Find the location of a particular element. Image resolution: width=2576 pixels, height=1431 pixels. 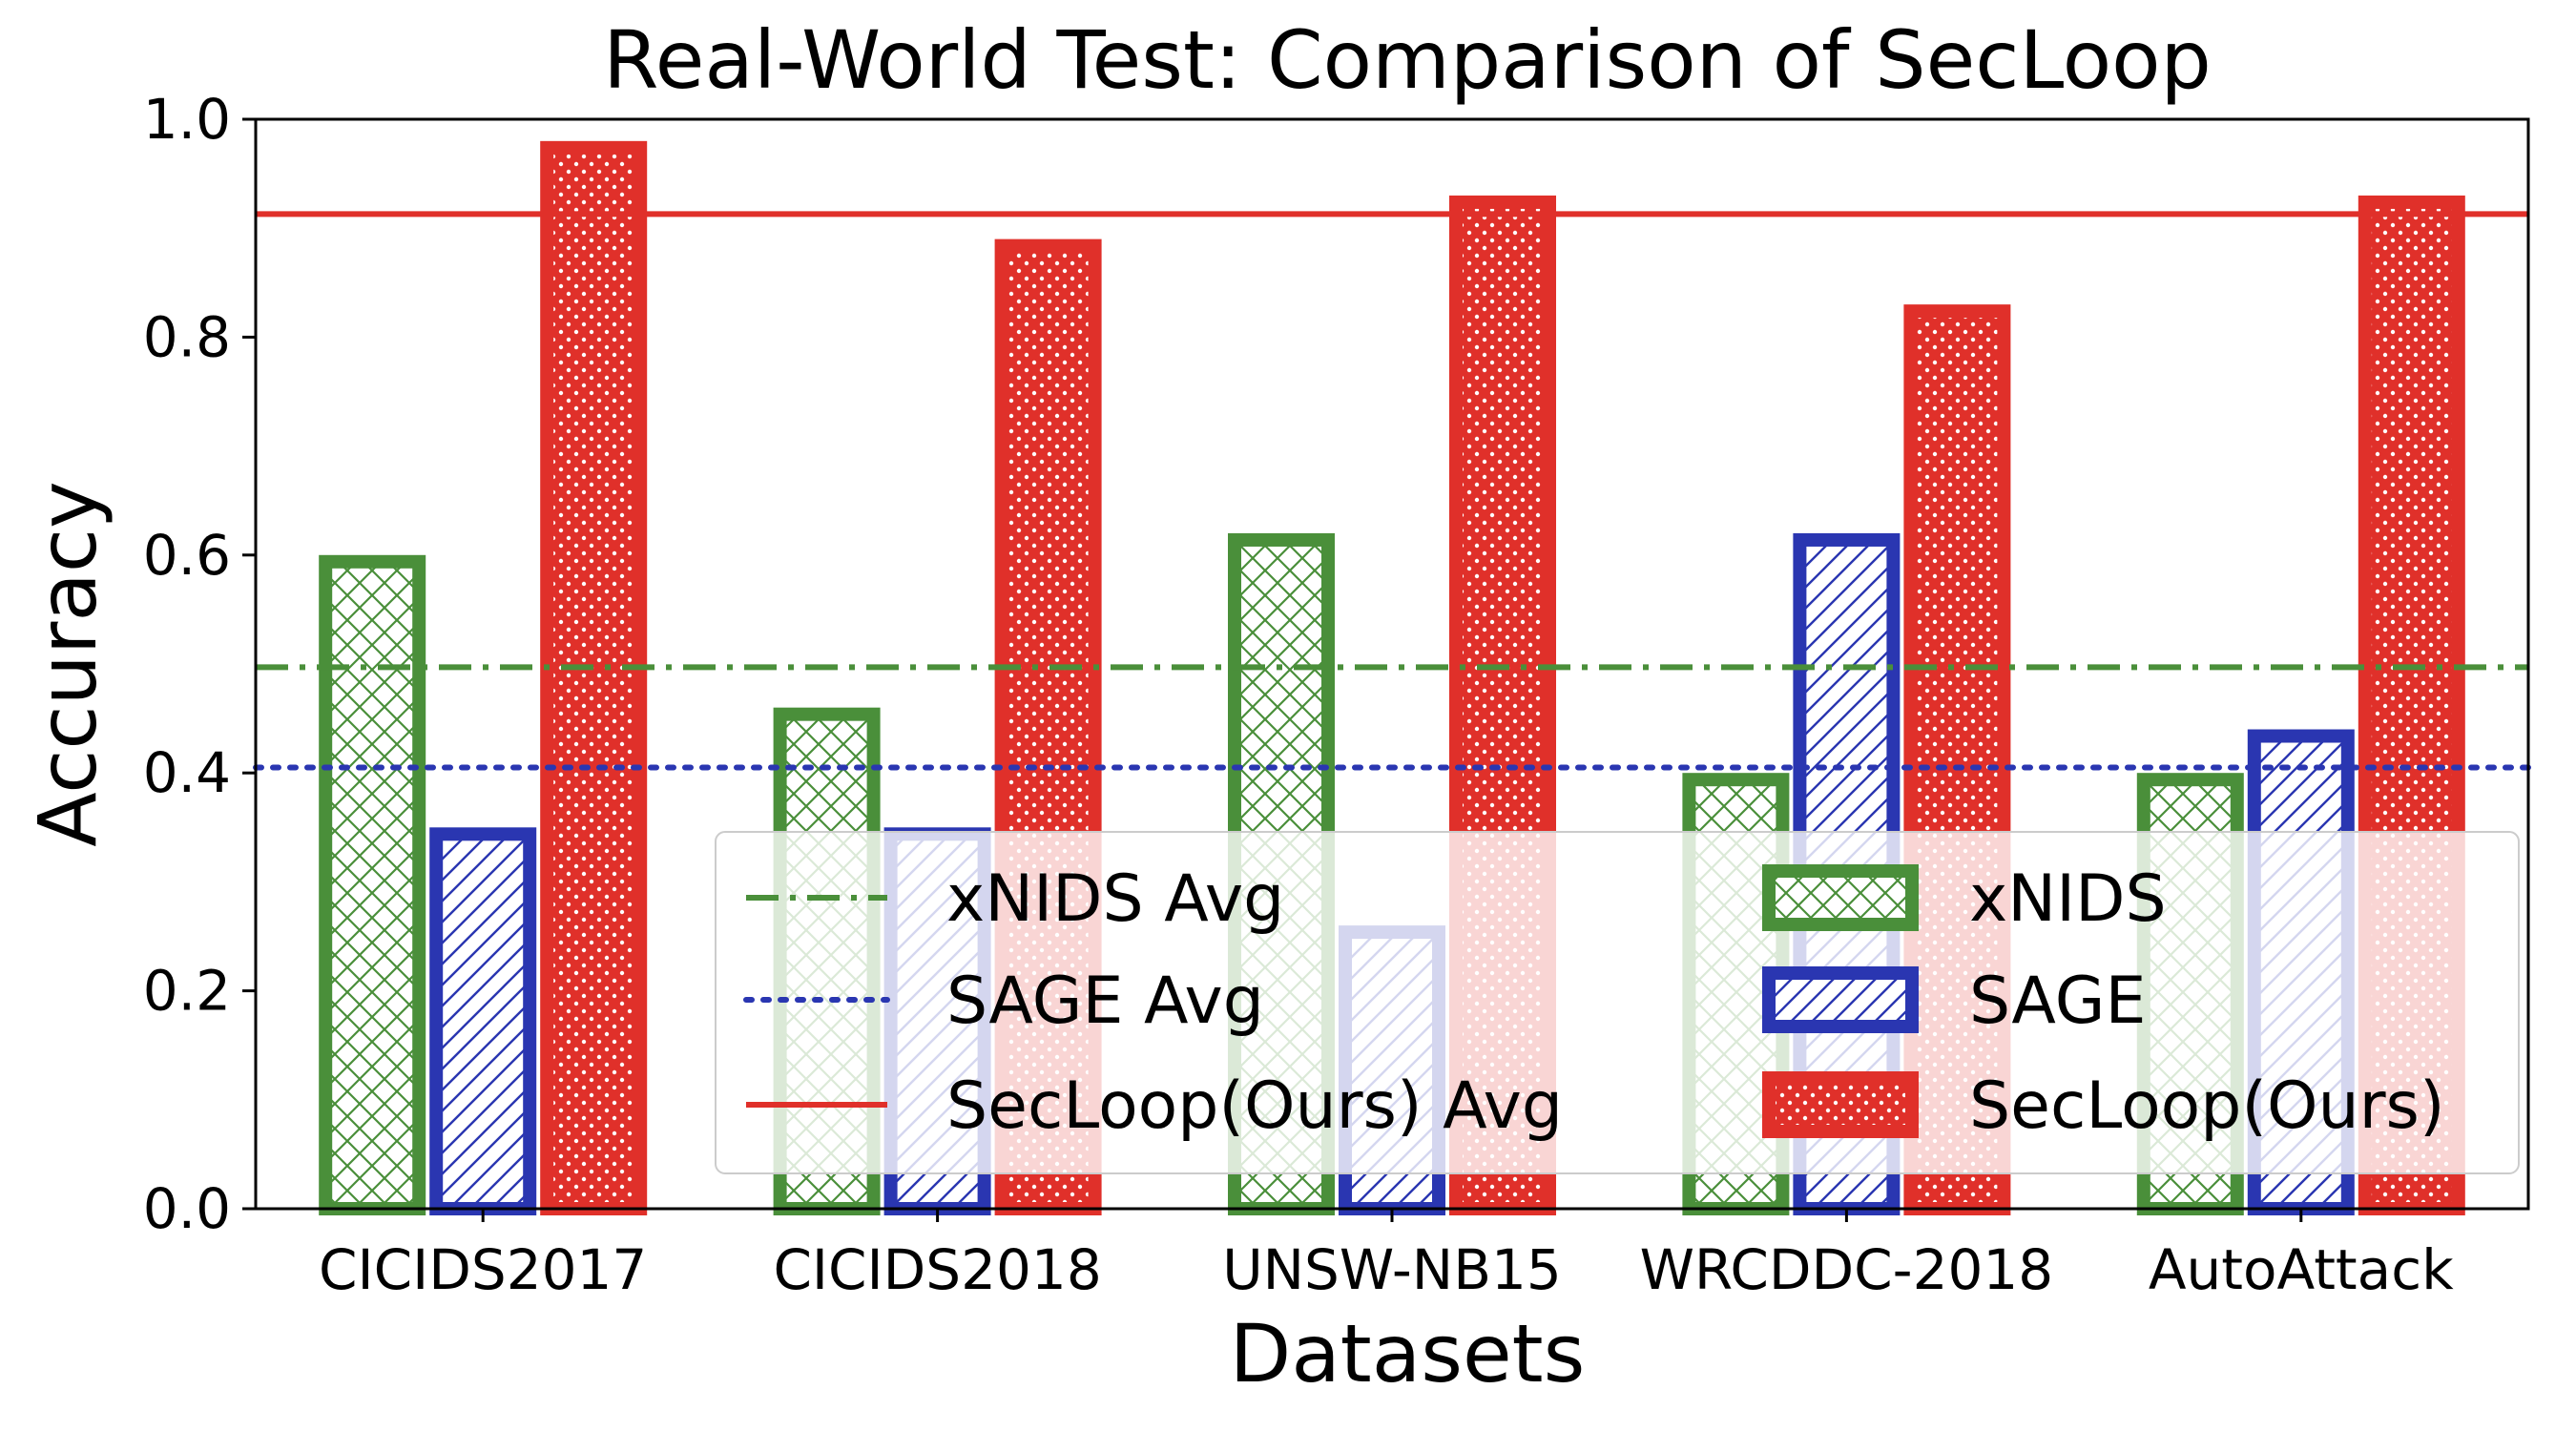

y-tick-label: 0.6 is located at coordinates (187, 555).